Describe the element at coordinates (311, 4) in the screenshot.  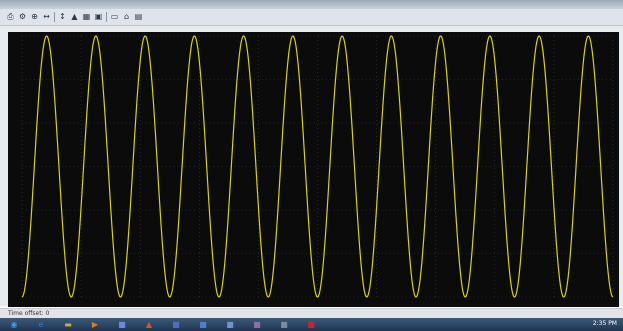
I see `window-titlebar` at that location.